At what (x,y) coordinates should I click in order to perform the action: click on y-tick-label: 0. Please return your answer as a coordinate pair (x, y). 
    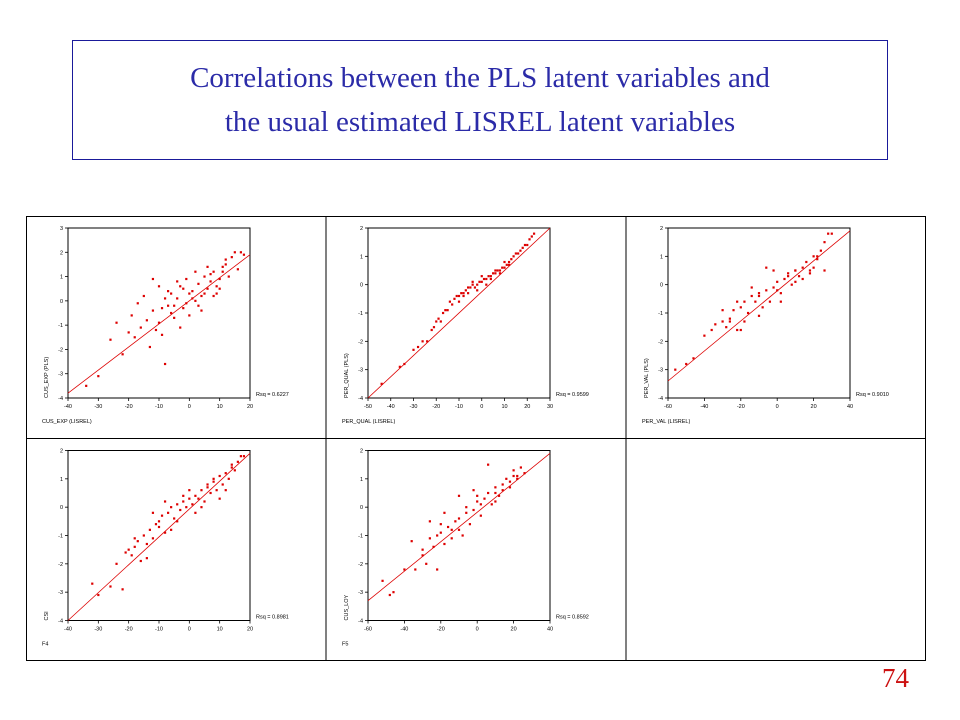
    Looking at the image, I should click on (361, 508).